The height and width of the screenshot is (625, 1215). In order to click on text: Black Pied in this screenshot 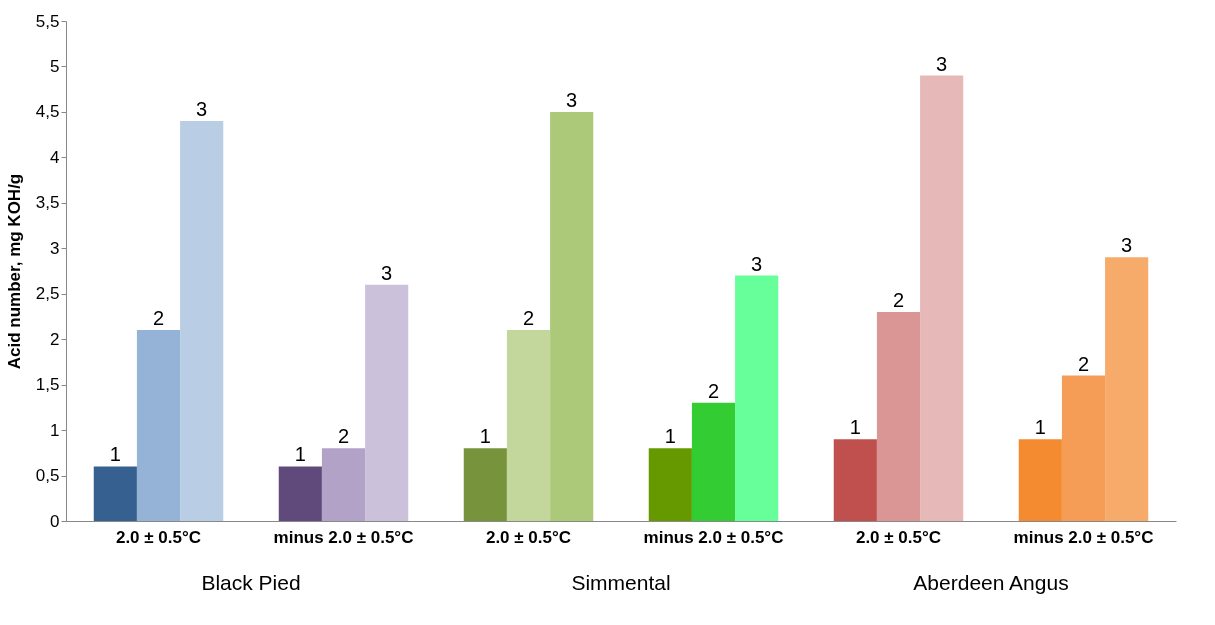, I will do `click(251, 582)`.